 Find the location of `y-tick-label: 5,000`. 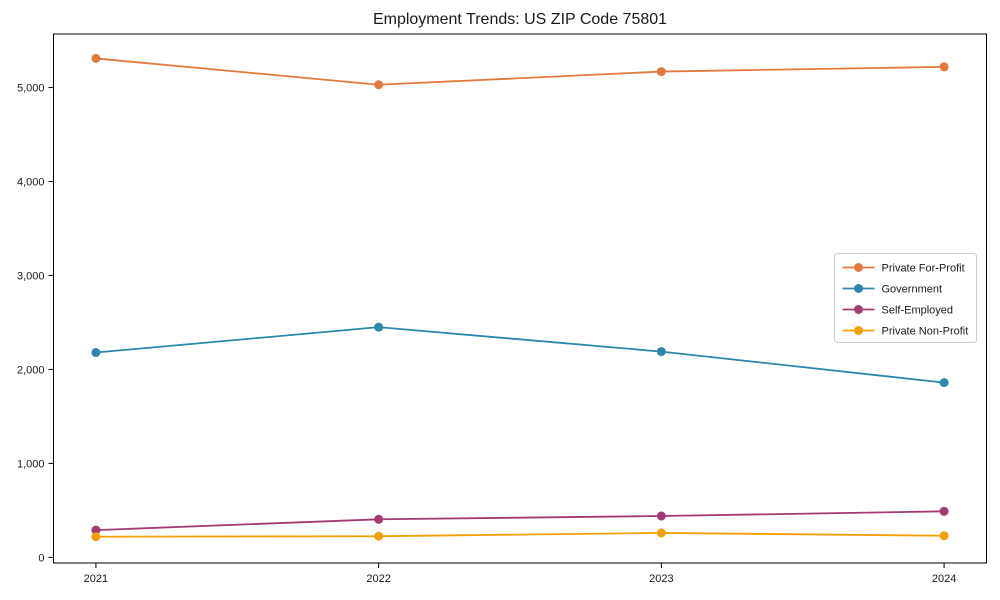

y-tick-label: 5,000 is located at coordinates (31, 89).